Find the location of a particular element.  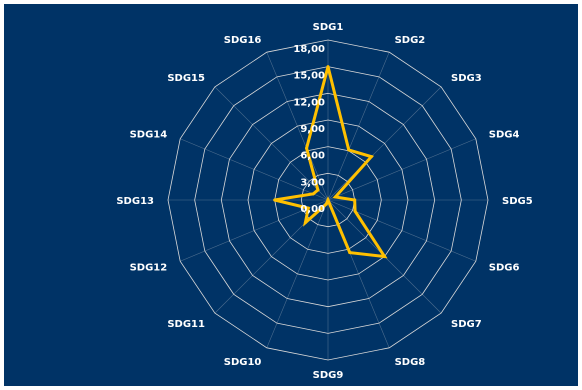

tick-label-6: 18,00 is located at coordinates (309, 49).